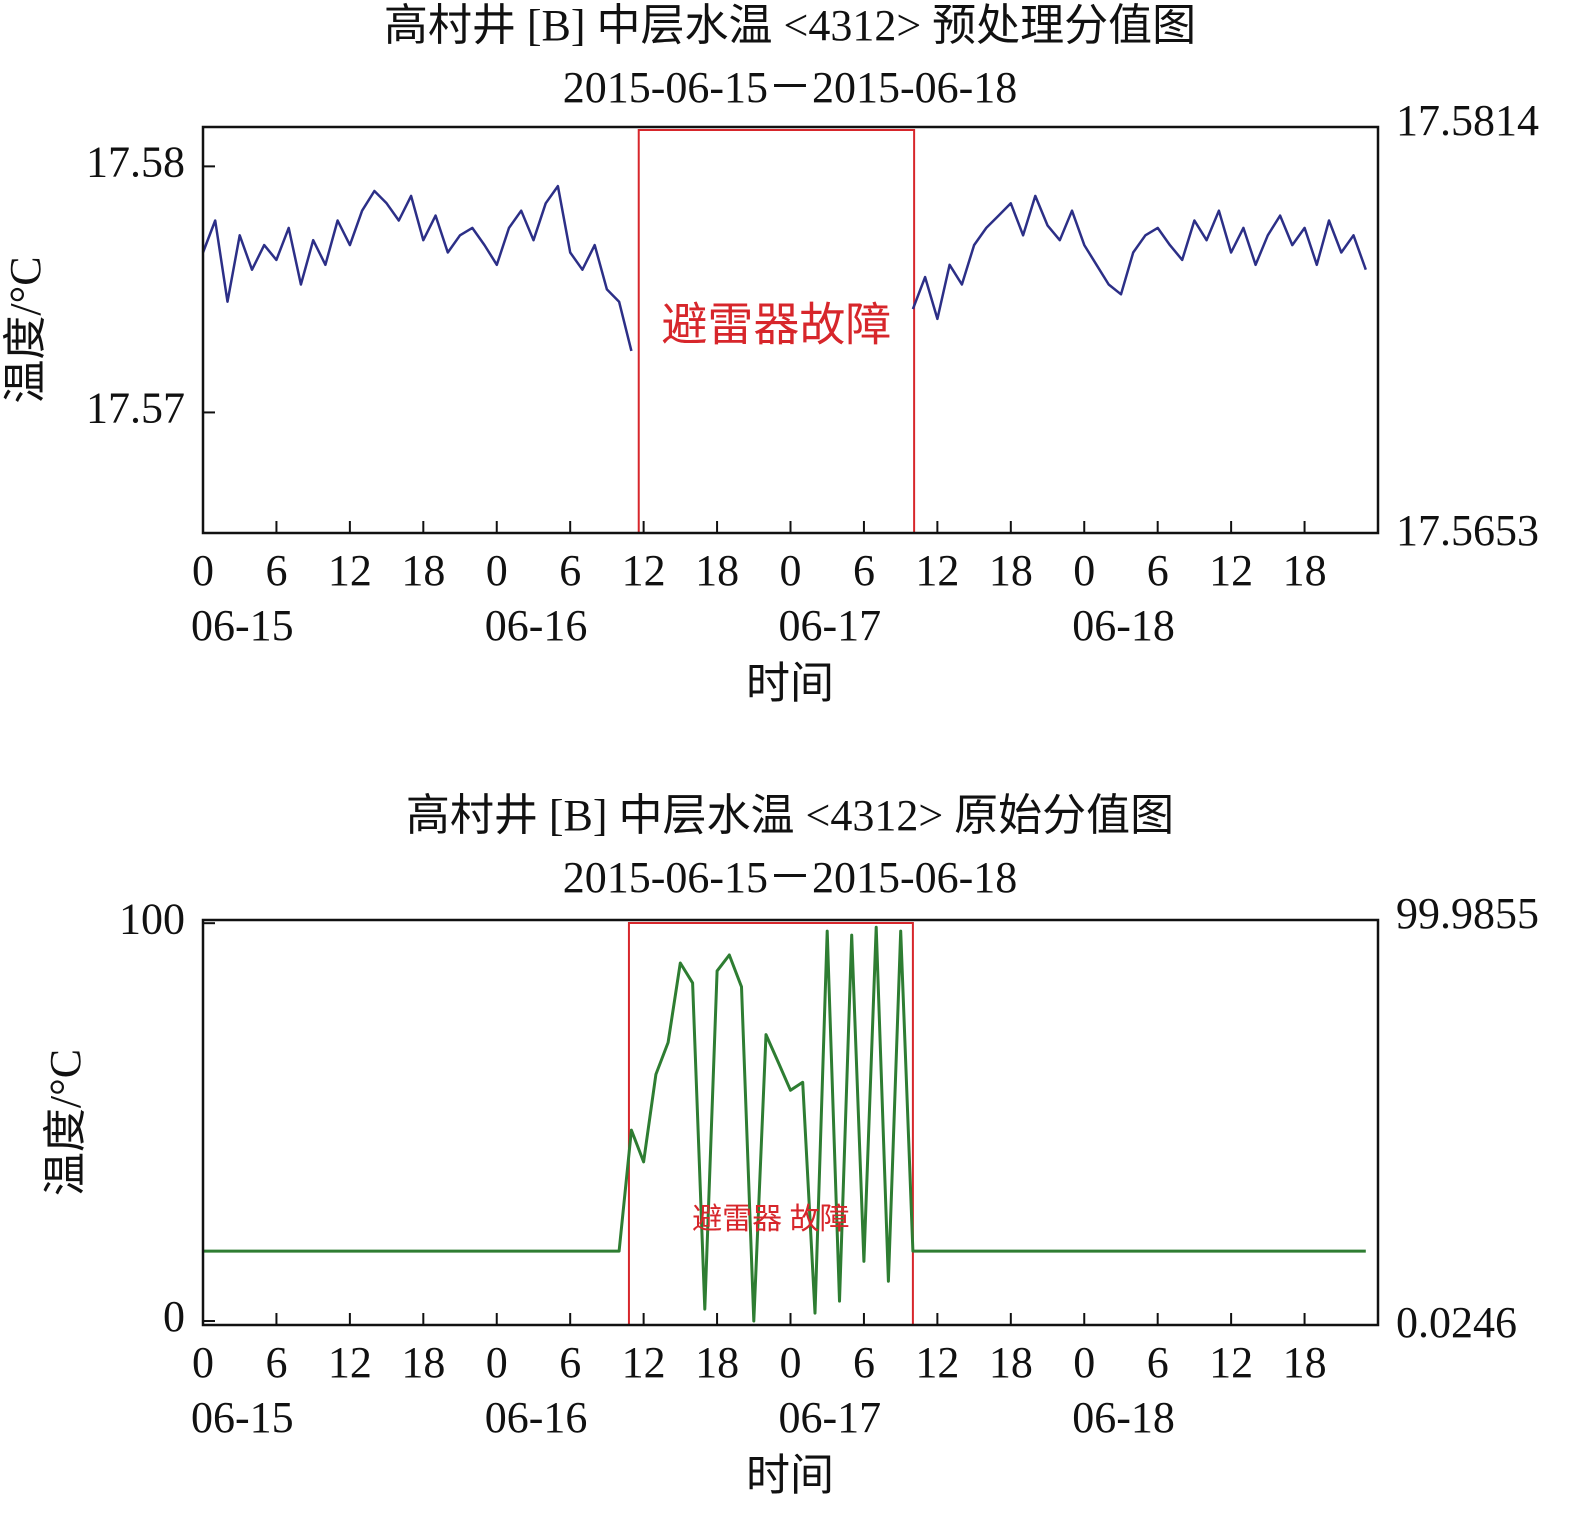  What do you see at coordinates (1467, 913) in the screenshot?
I see `right-top-label: 99.9855` at bounding box center [1467, 913].